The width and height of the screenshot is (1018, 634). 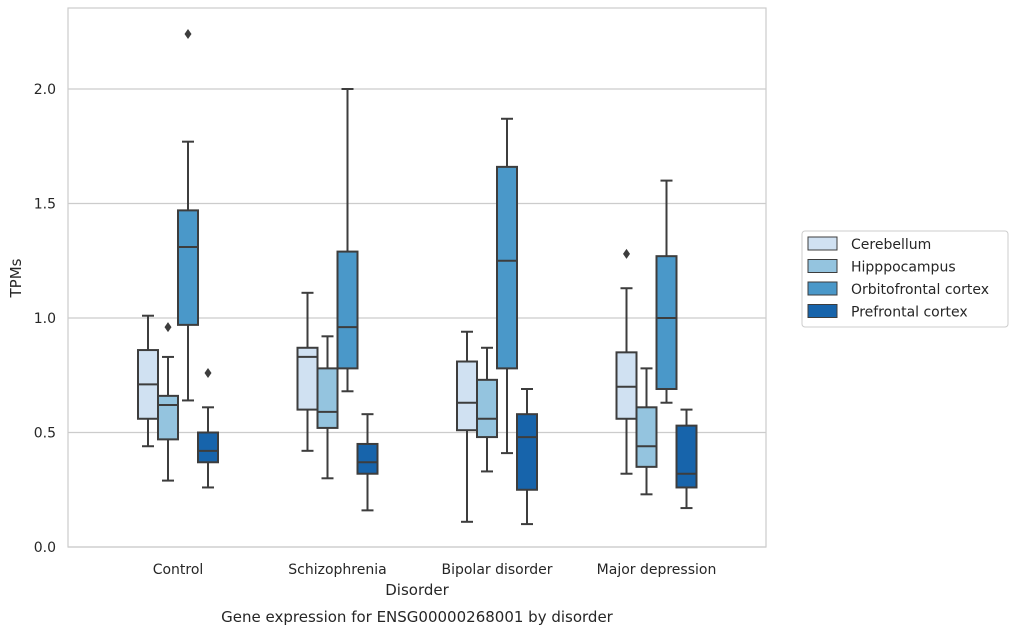 What do you see at coordinates (16, 278) in the screenshot?
I see `y-axis-label: TPMs` at bounding box center [16, 278].